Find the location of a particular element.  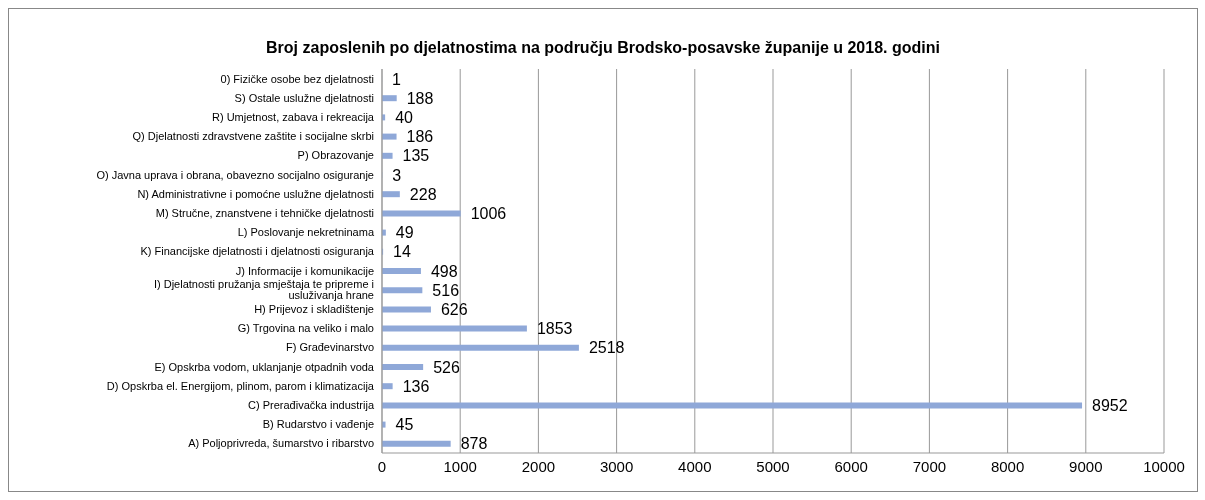

data-label: 1006 is located at coordinates (488, 214).